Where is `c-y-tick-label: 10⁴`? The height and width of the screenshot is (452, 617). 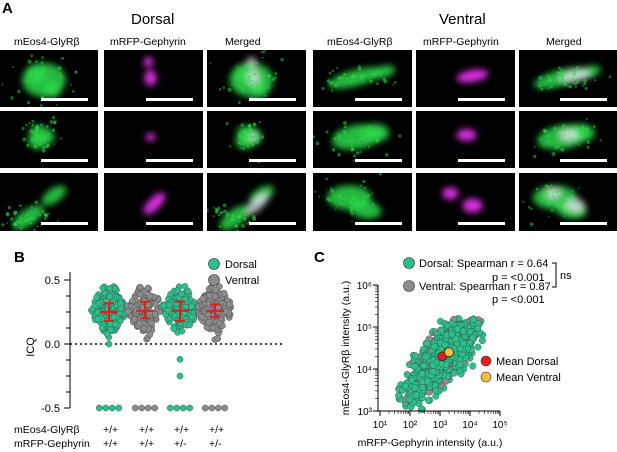 c-y-tick-label: 10⁴ is located at coordinates (364, 370).